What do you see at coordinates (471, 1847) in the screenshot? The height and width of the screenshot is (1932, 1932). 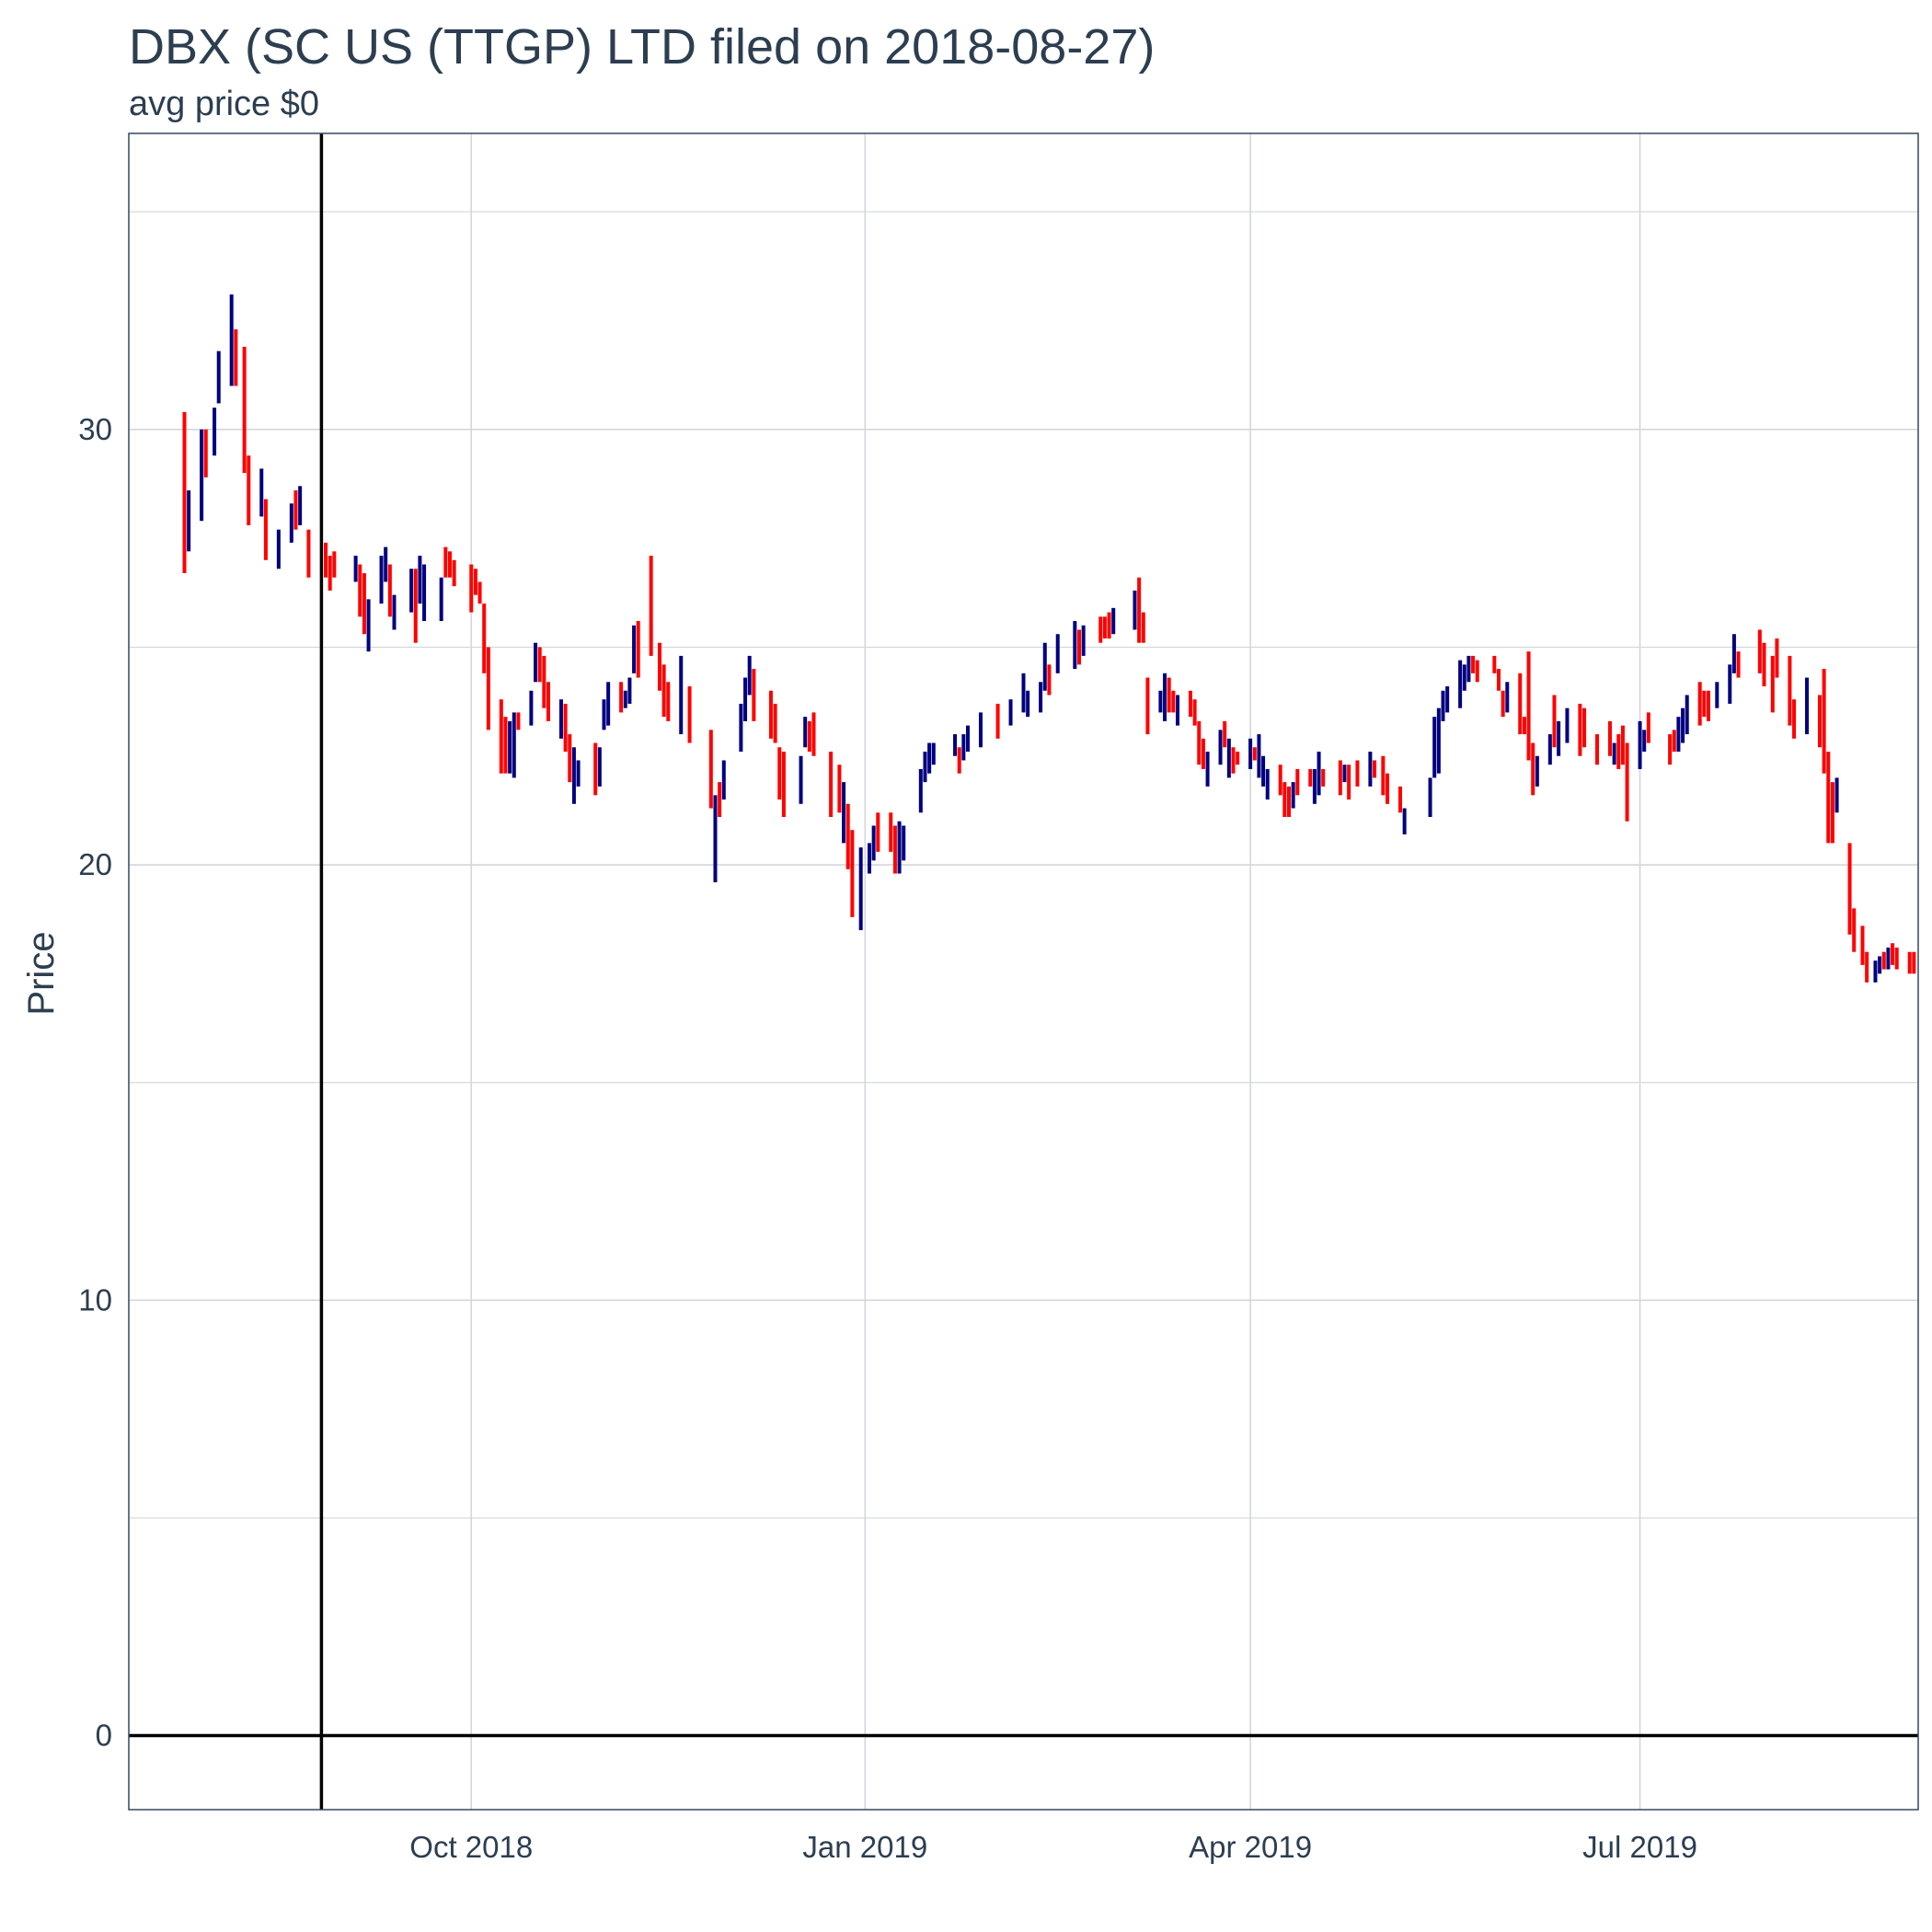 I see `x-tick-label: Oct 2018` at bounding box center [471, 1847].